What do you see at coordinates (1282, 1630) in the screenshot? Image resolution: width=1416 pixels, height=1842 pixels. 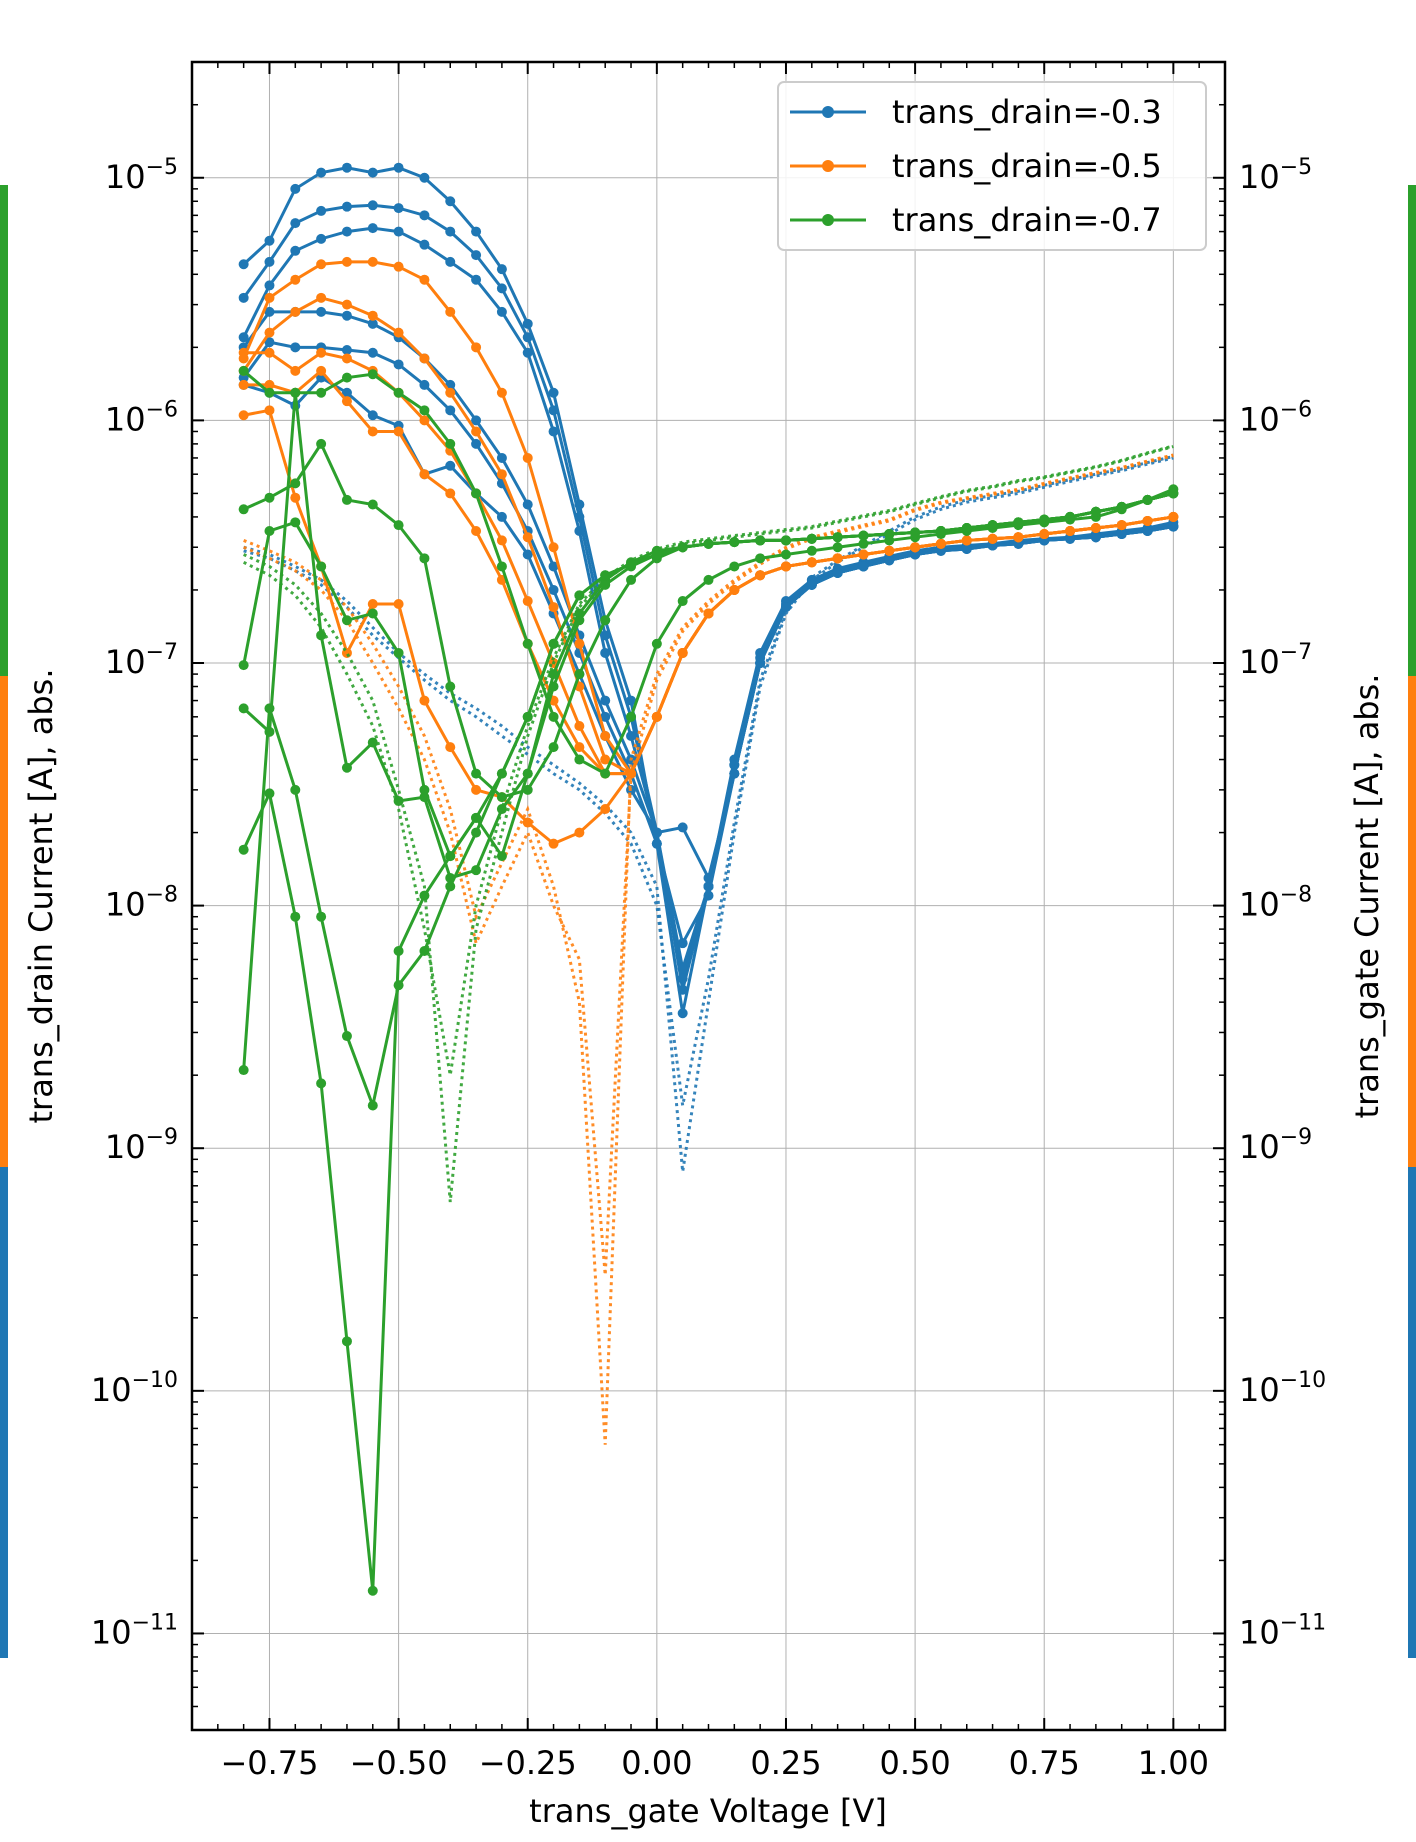 I see `y-tick-label-right: 10−11` at bounding box center [1282, 1630].